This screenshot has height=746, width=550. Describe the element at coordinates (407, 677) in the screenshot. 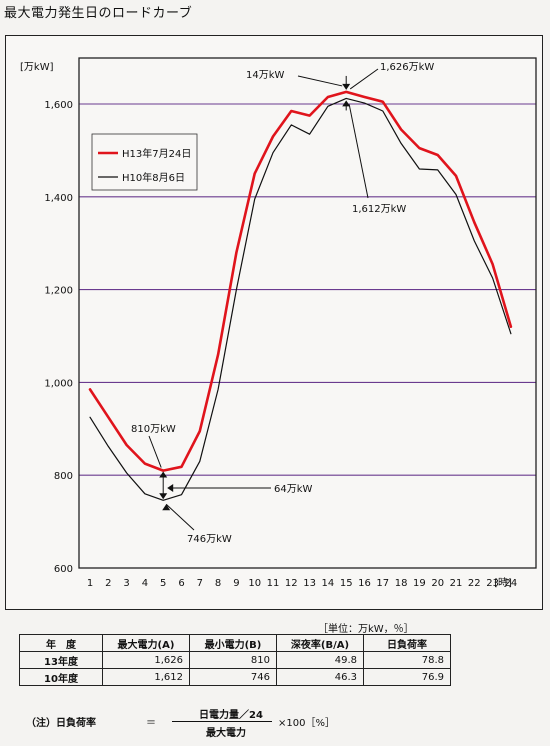

I see `table-cell: 76.9` at that location.